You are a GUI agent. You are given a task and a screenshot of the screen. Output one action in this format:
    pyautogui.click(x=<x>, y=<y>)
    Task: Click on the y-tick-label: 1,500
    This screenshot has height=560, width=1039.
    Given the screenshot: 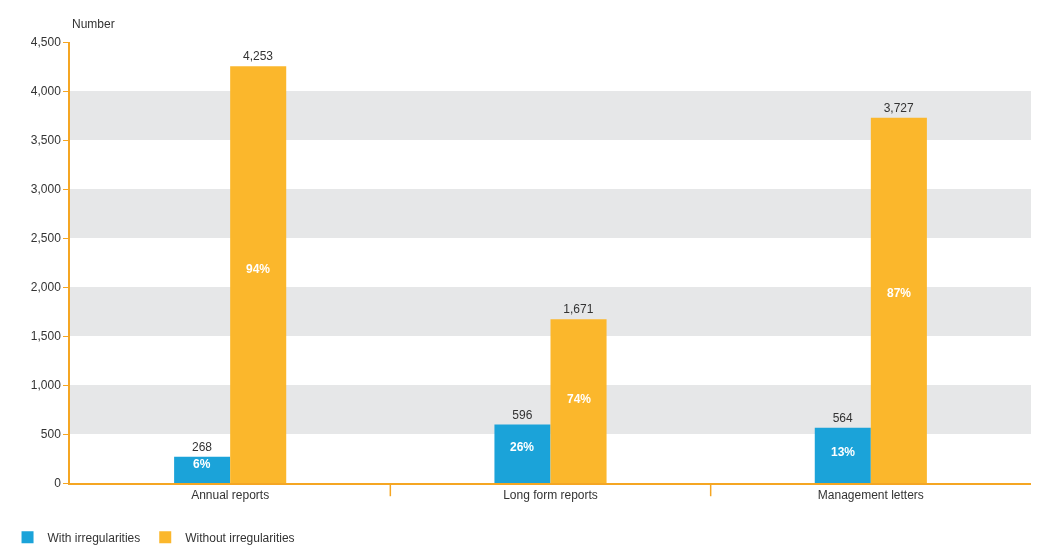 What is the action you would take?
    pyautogui.click(x=46, y=336)
    